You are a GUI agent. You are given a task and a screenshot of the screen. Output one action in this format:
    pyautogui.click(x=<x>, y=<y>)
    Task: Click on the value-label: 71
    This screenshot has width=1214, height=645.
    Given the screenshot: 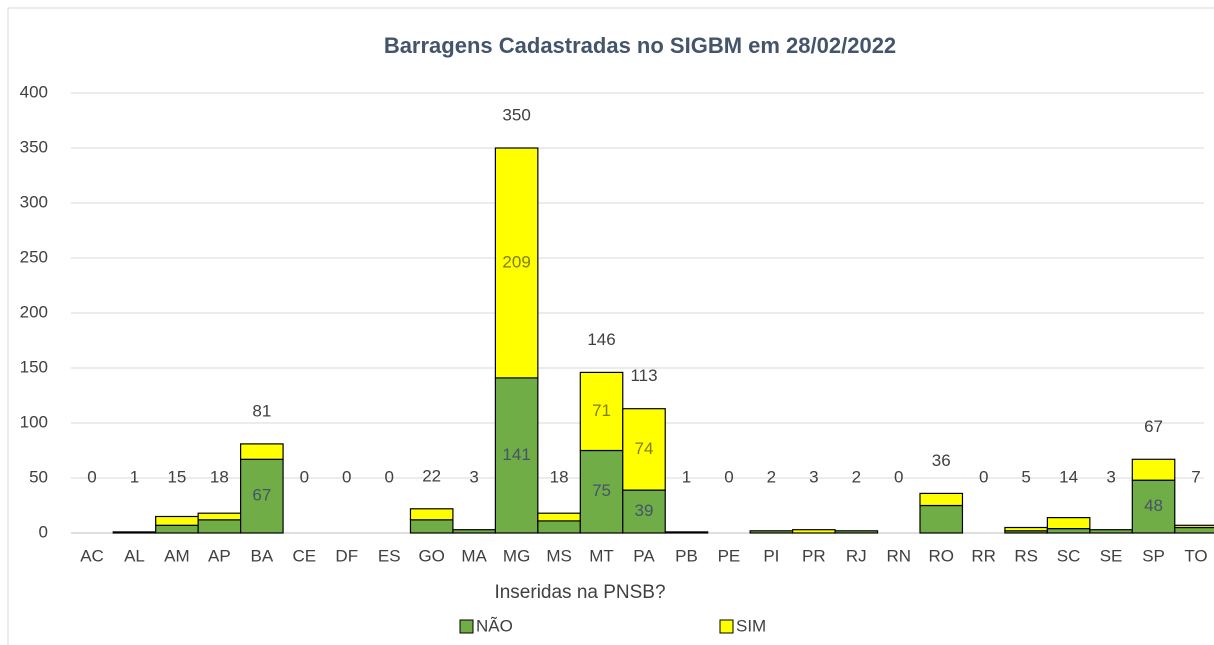 What is the action you would take?
    pyautogui.click(x=601, y=410)
    